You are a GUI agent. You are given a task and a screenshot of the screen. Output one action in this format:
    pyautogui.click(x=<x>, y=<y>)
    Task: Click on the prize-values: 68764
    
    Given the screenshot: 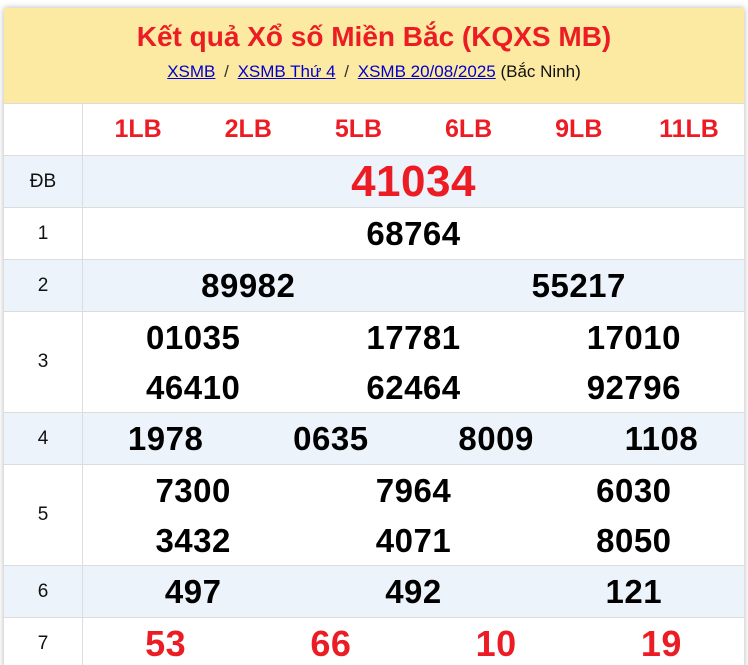 What is the action you would take?
    pyautogui.click(x=413, y=233)
    